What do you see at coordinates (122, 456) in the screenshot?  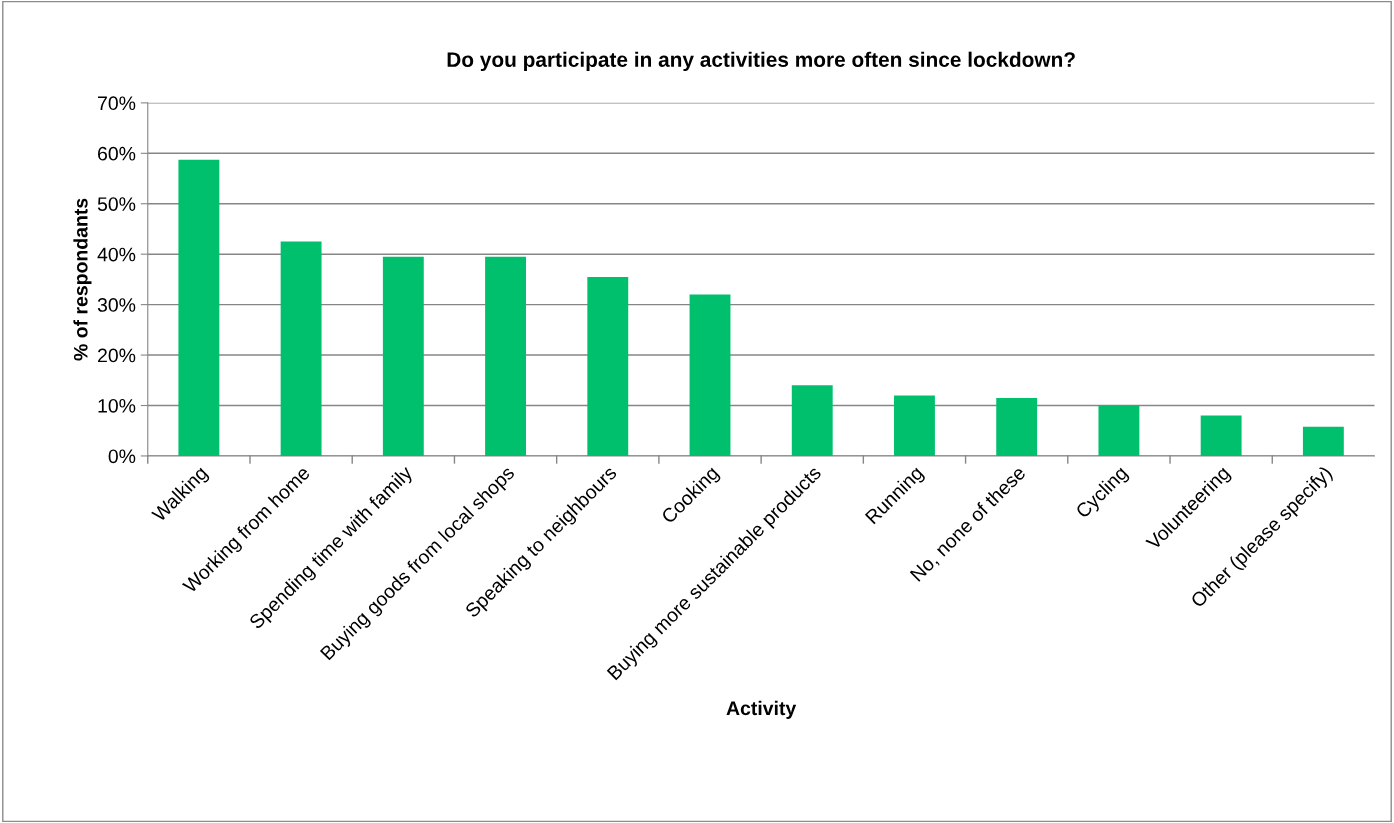 I see `y-tick-label: 0%` at bounding box center [122, 456].